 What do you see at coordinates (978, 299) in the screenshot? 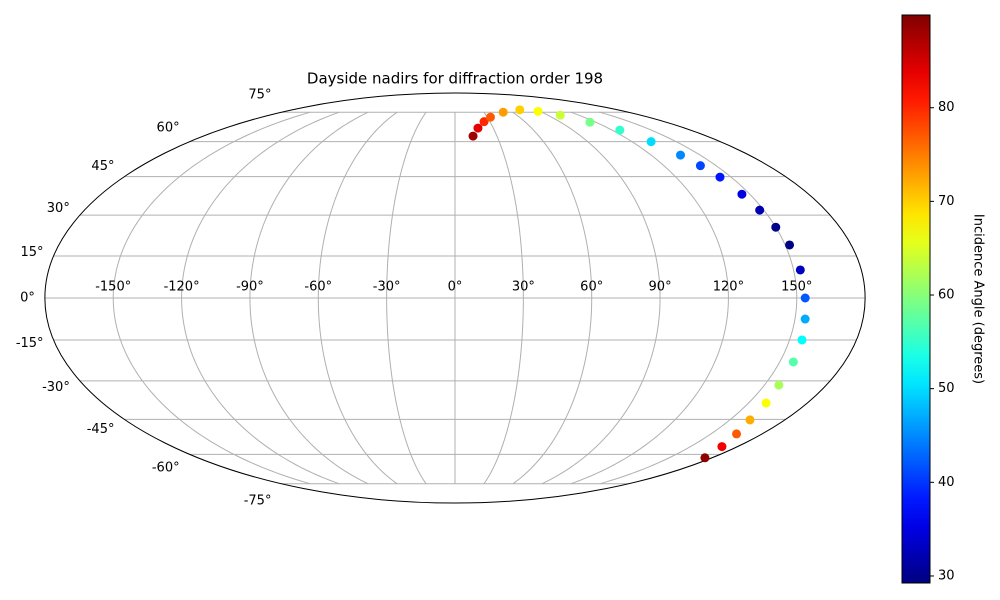
I see `colorbar-label: Incidence Angle (degrees)` at bounding box center [978, 299].